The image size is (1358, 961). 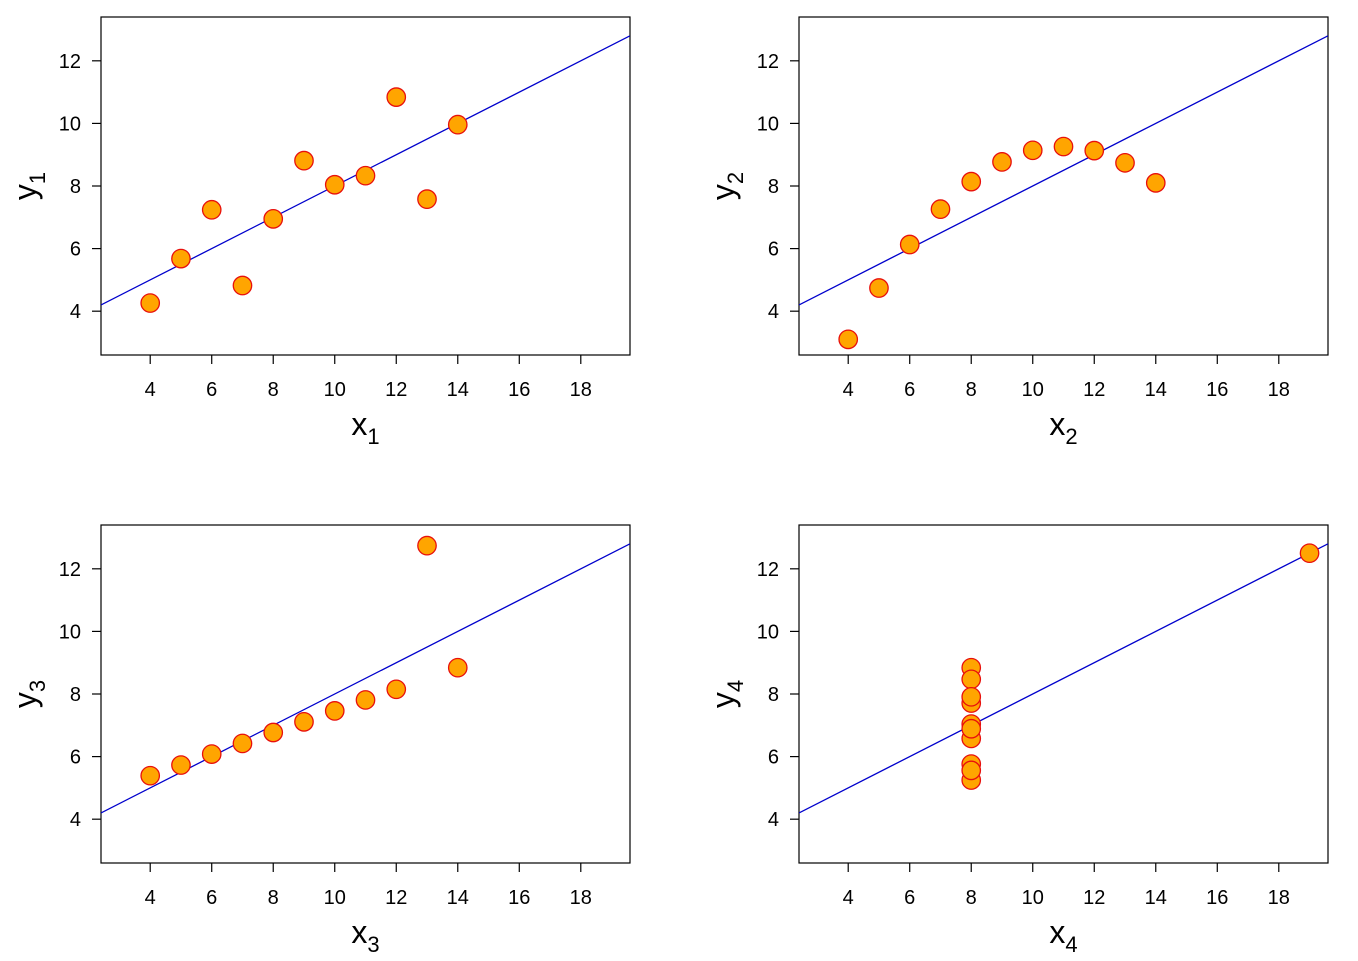 What do you see at coordinates (37, 686) in the screenshot?
I see `y-axis-label-subscript: 3` at bounding box center [37, 686].